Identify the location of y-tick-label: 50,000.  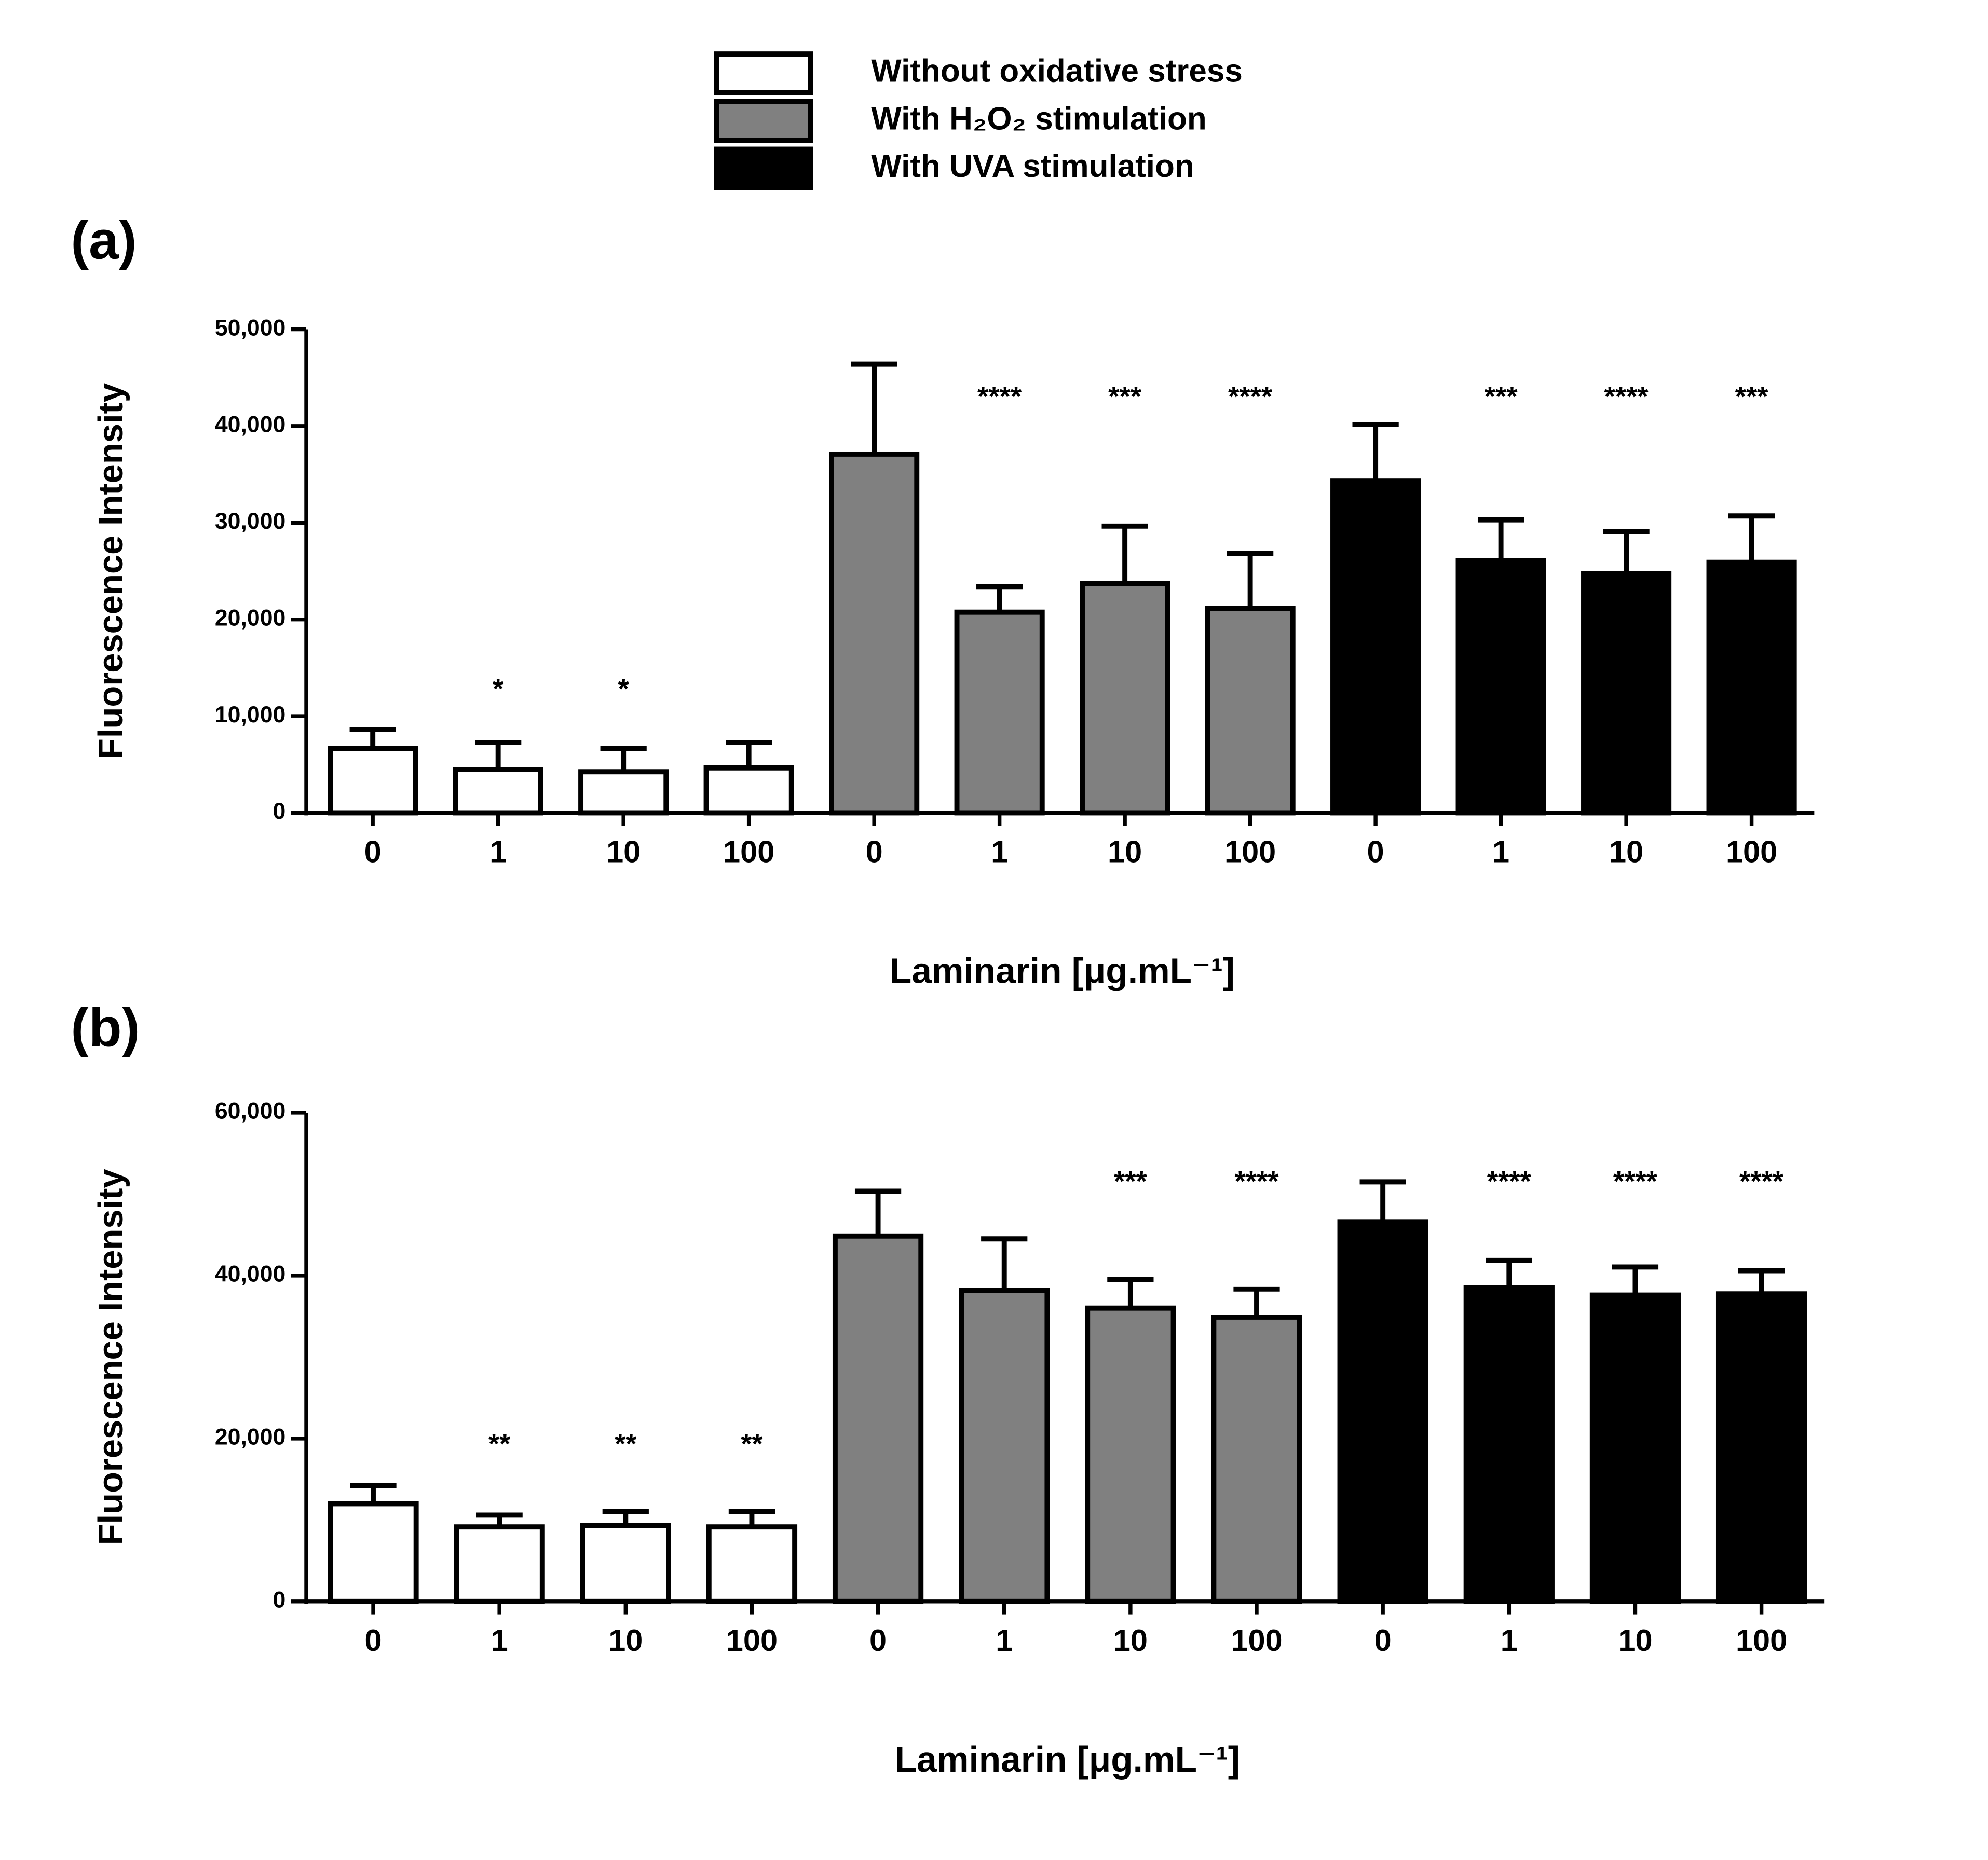
(250, 328).